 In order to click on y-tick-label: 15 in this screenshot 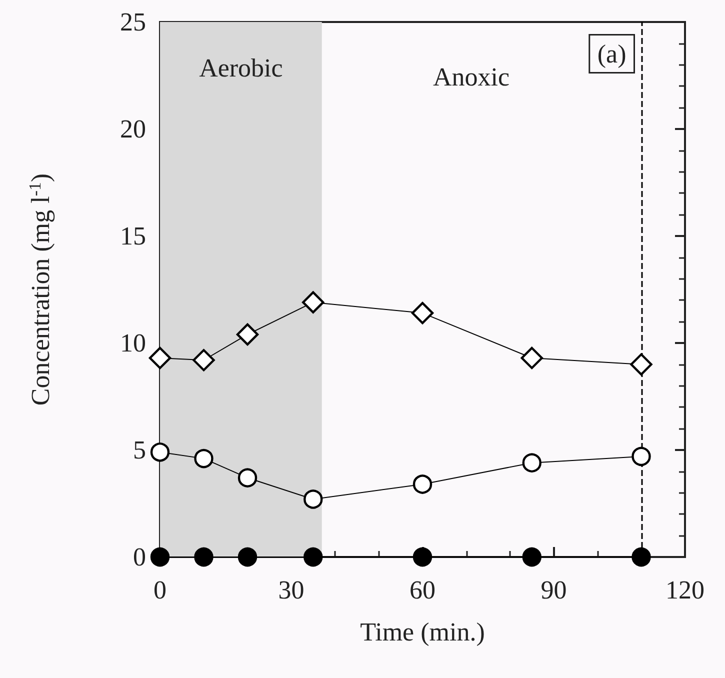, I will do `click(133, 236)`.